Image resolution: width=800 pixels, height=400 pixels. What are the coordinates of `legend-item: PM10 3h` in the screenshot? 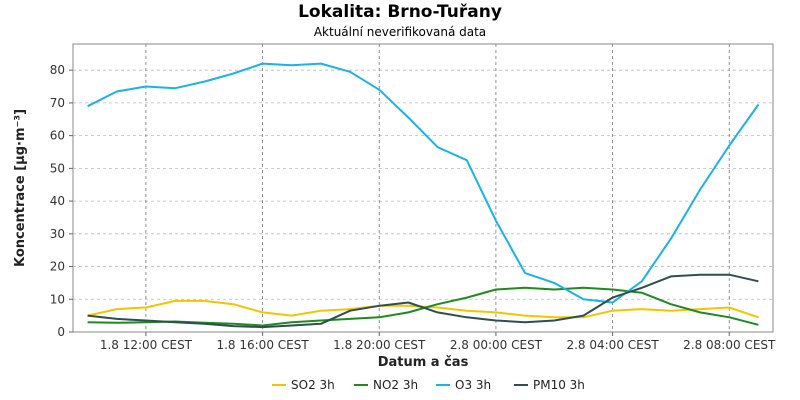 It's located at (549, 385).